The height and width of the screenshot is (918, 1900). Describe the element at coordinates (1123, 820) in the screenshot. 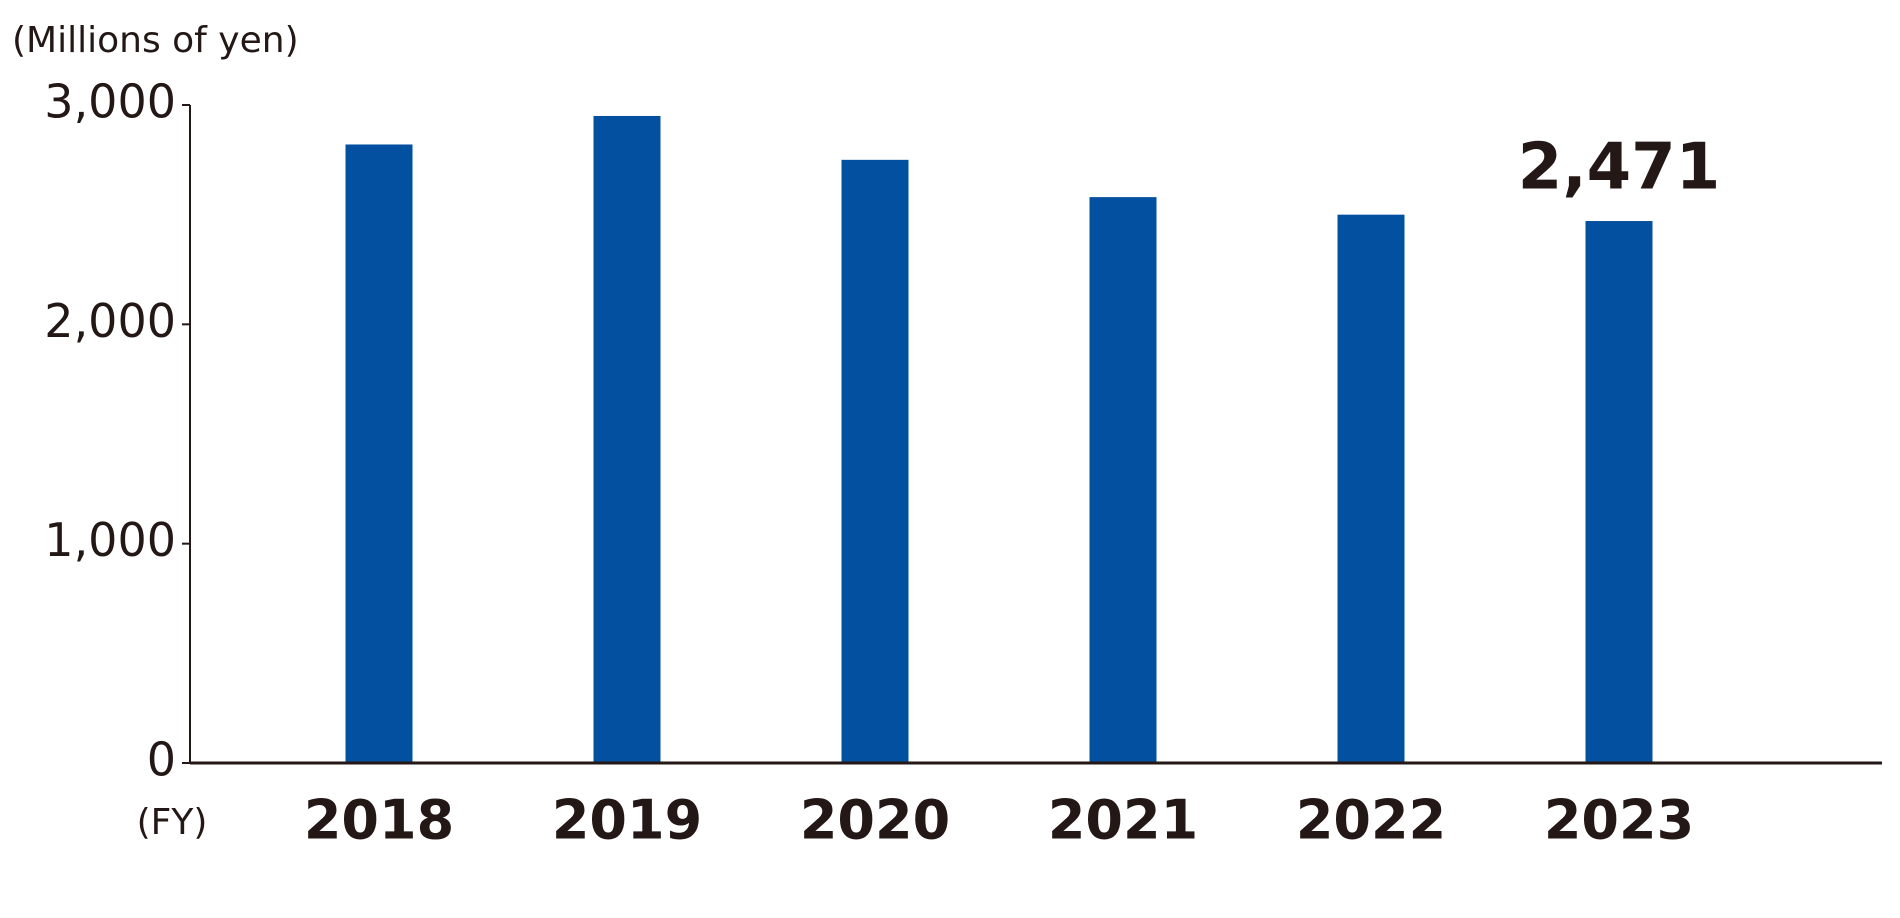

I see `x-tick-label: 2021` at that location.